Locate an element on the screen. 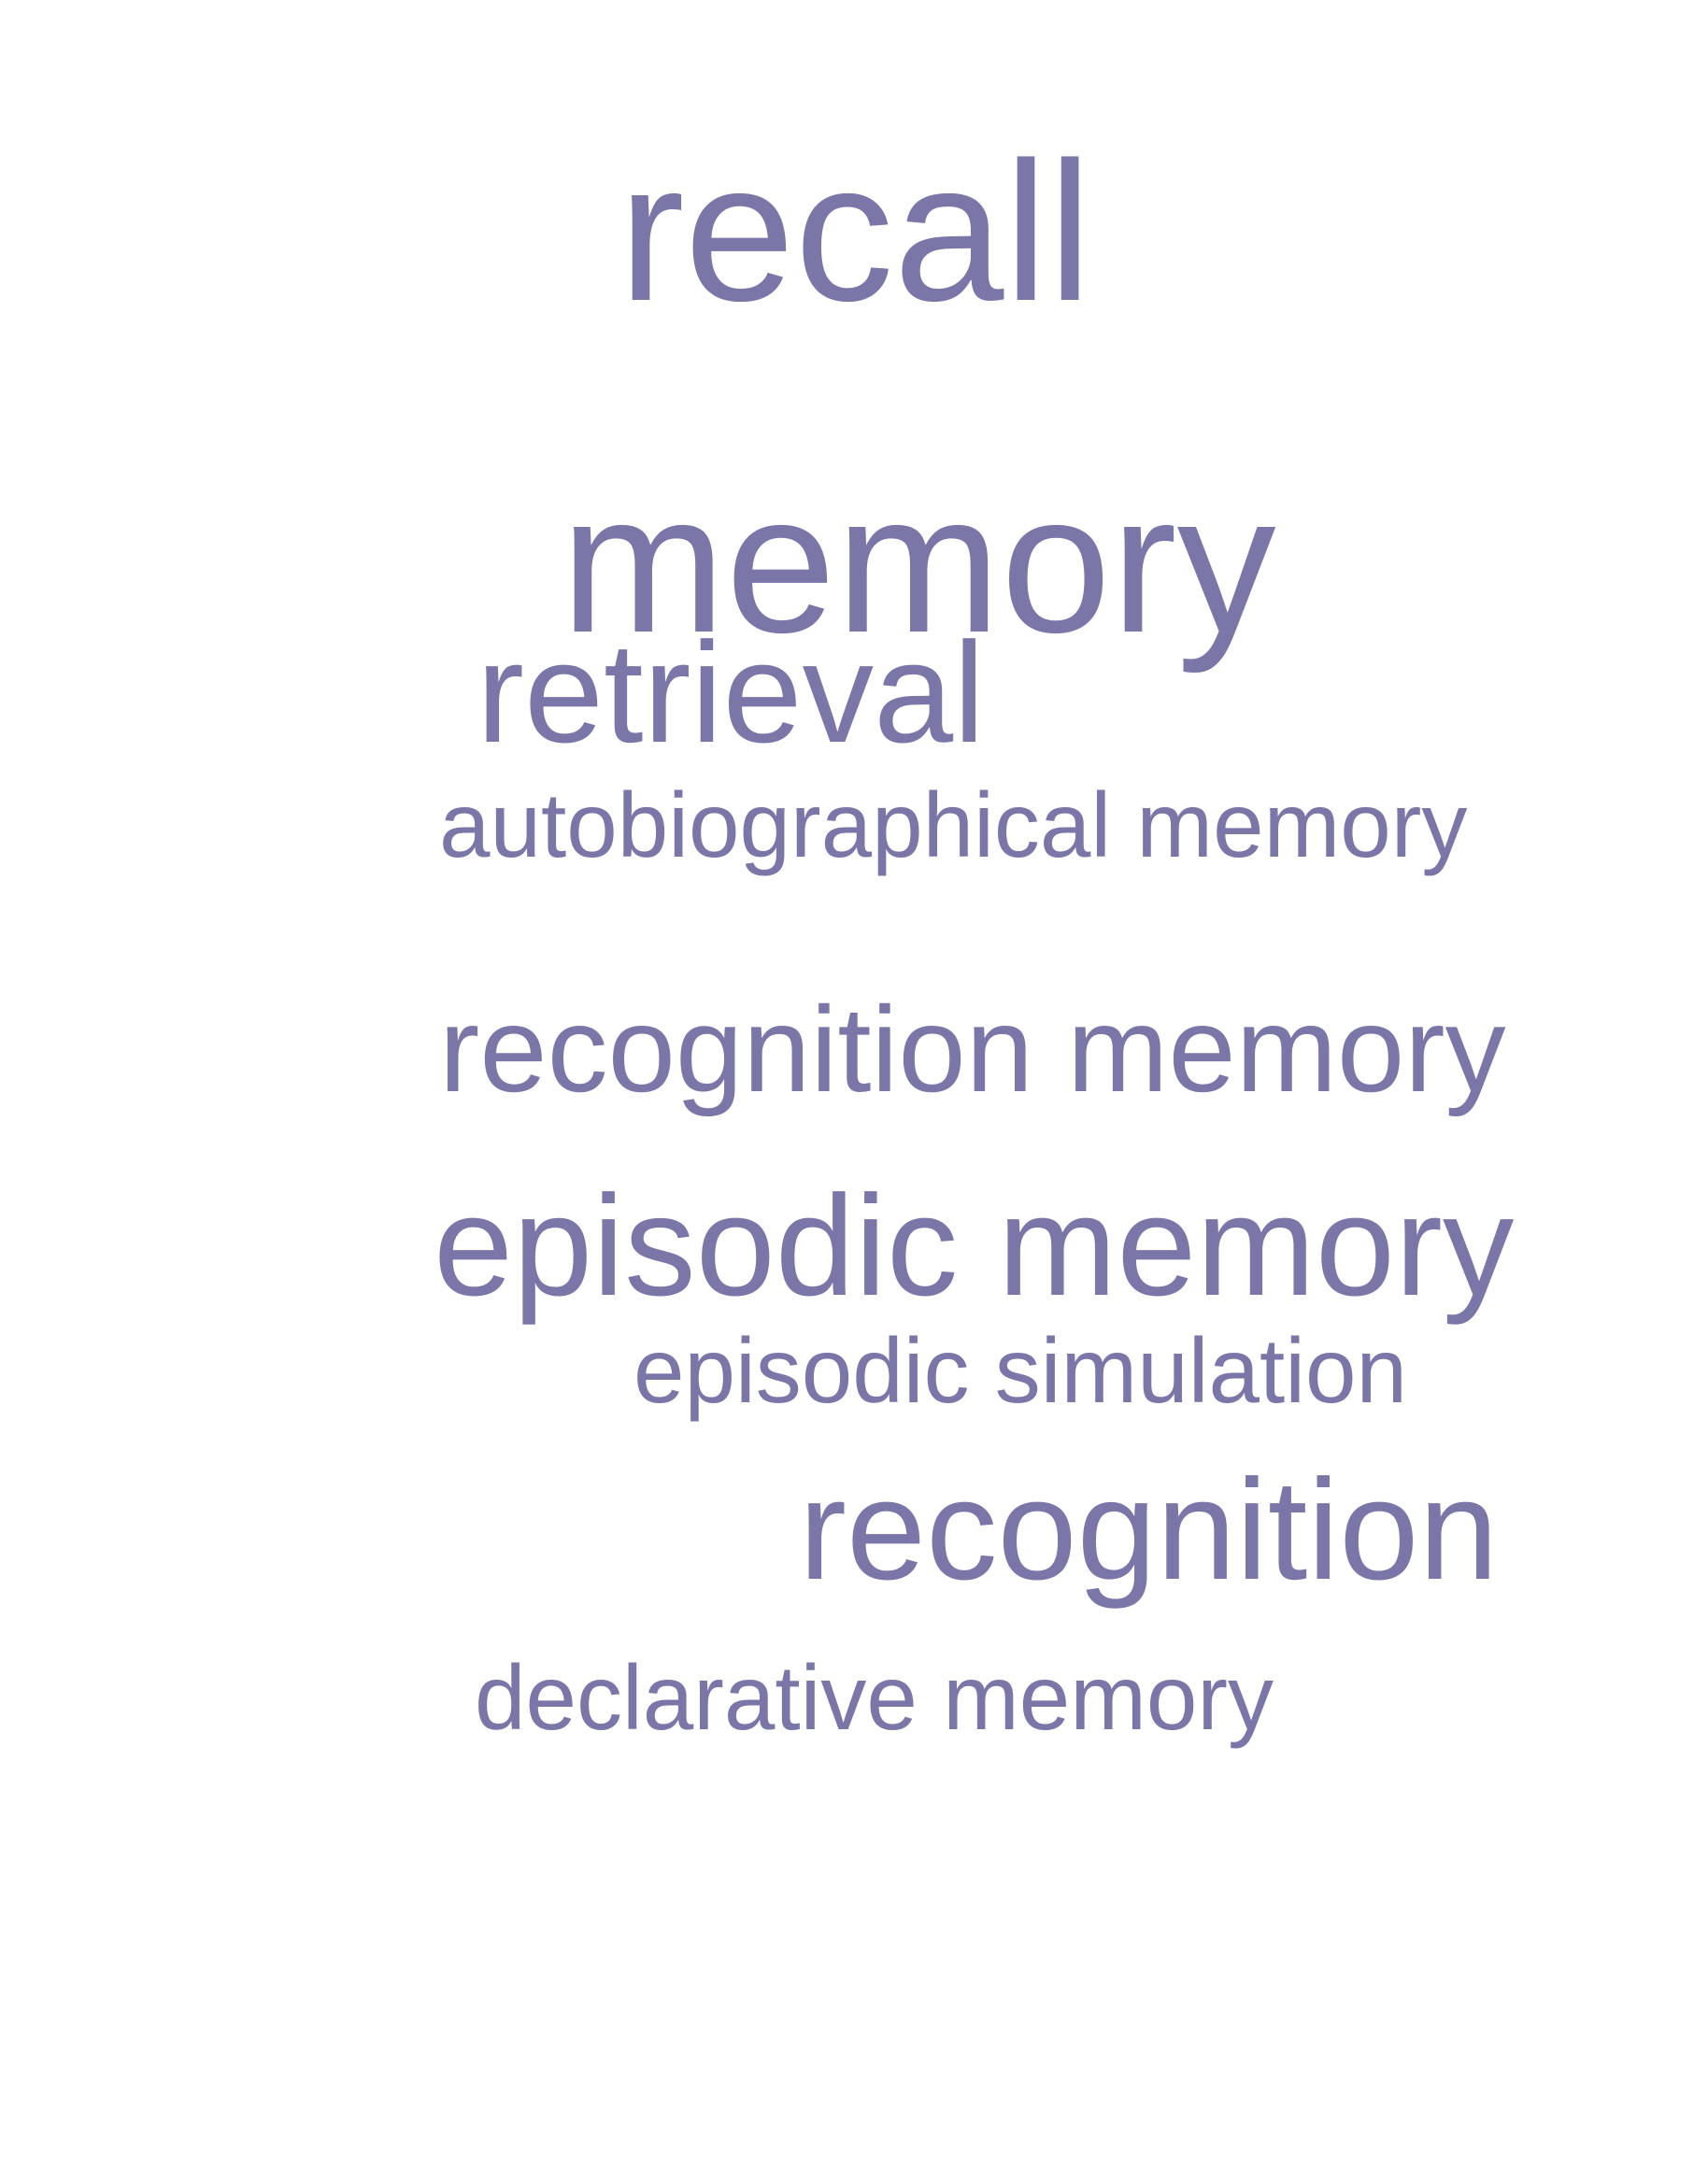  word-retrieval: retrieval is located at coordinates (731, 693).